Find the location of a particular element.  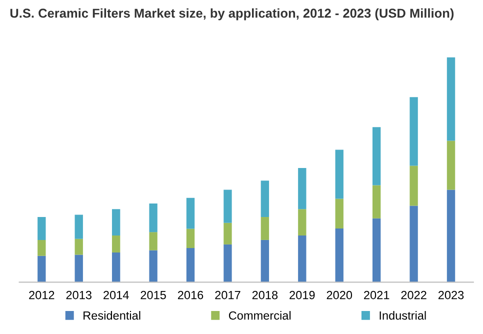

x-tick-label: 2023 is located at coordinates (451, 295).